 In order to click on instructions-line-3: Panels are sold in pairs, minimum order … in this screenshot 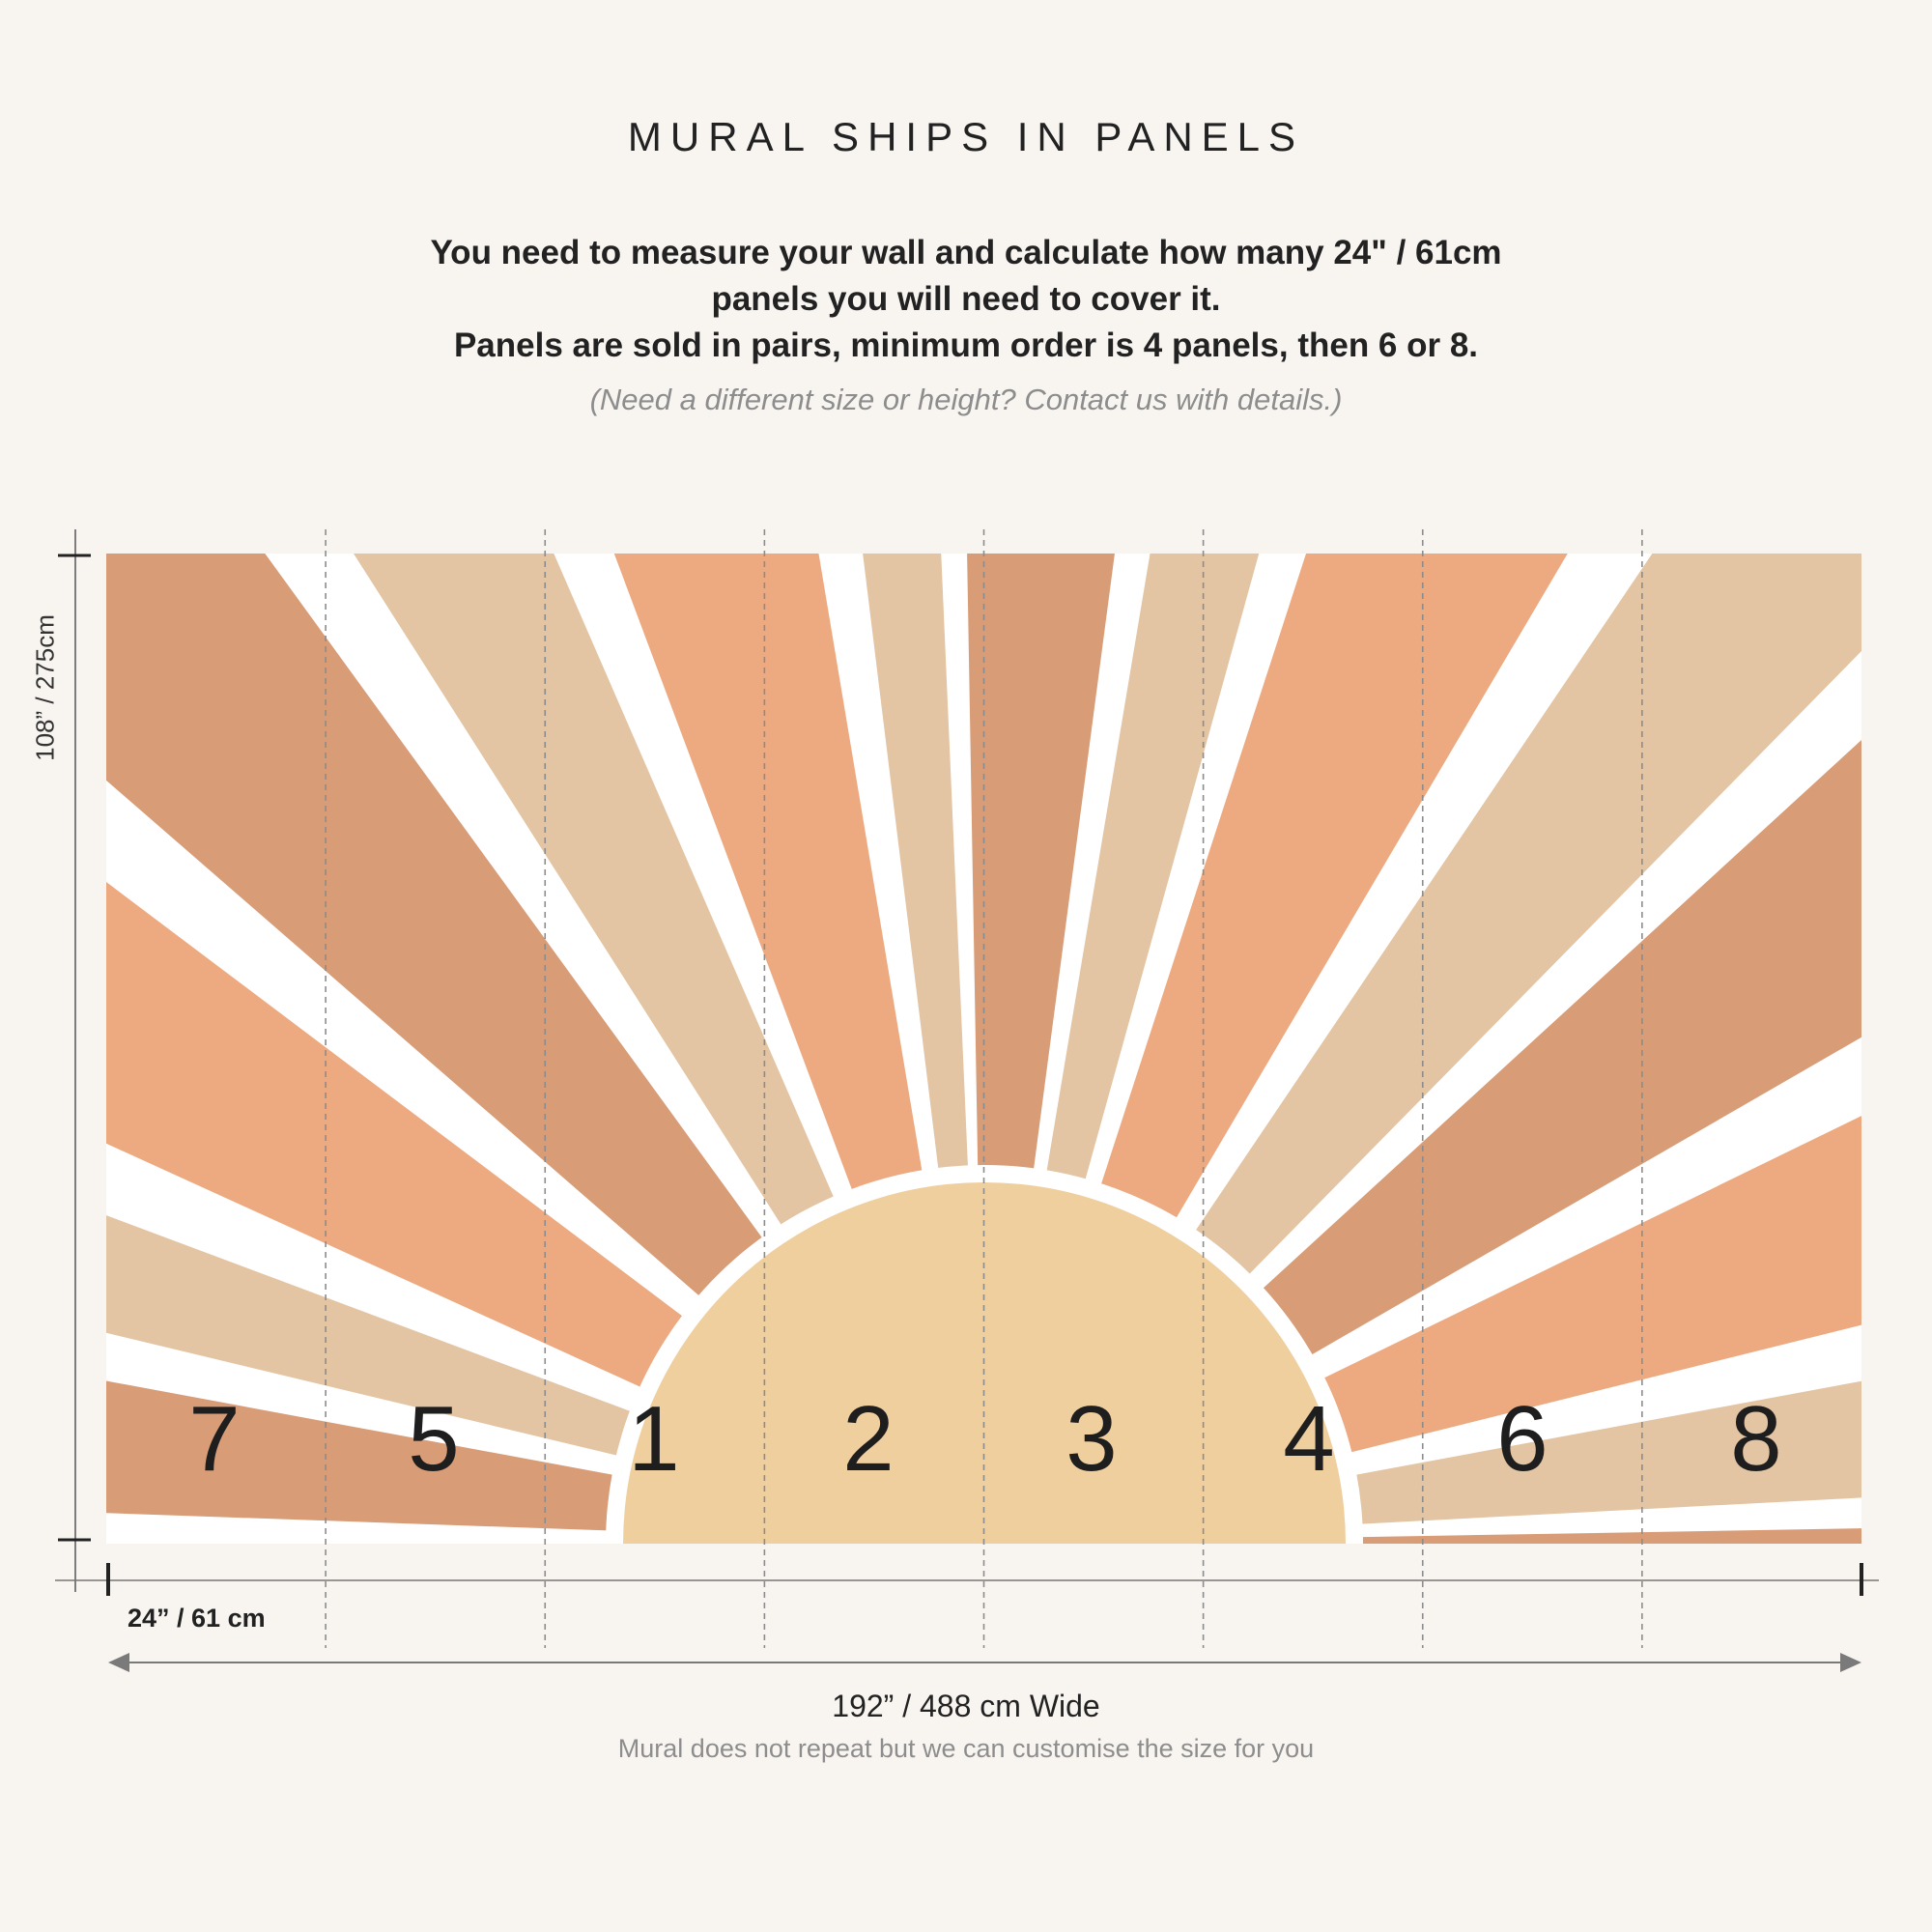, I will do `click(966, 345)`.